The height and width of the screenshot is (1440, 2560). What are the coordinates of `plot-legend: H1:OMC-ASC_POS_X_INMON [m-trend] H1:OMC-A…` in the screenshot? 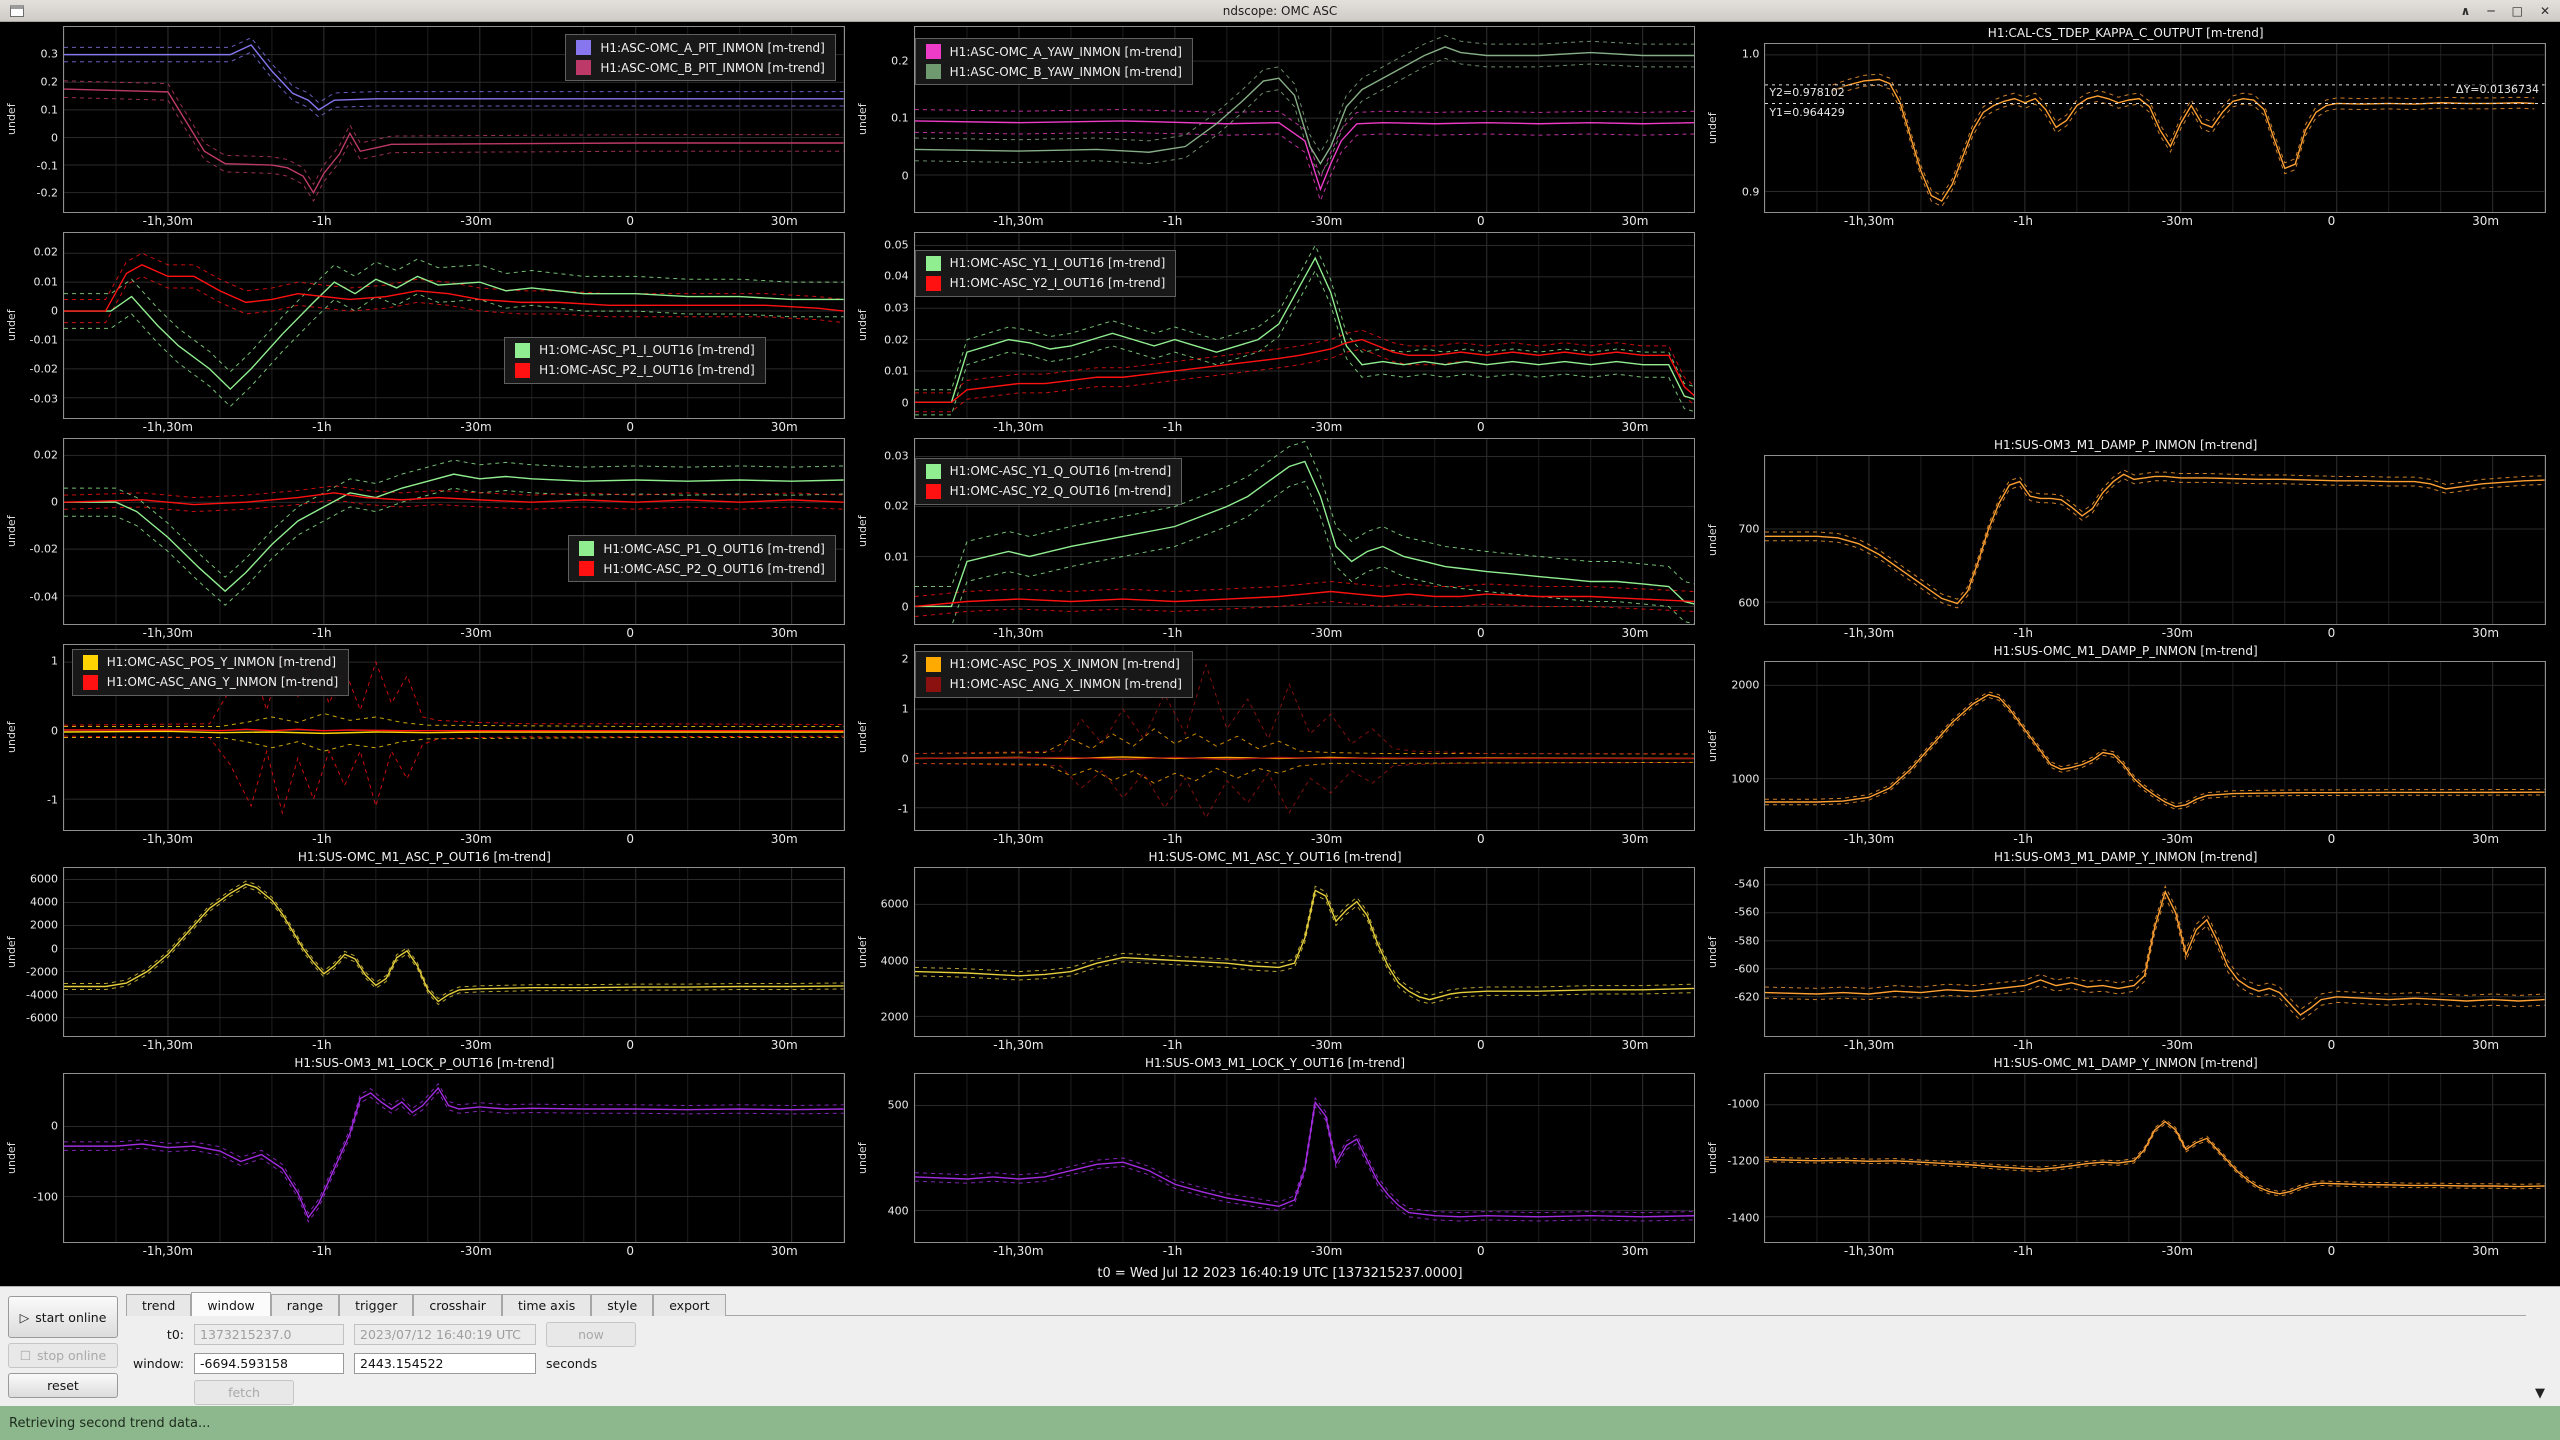 It's located at (1053, 674).